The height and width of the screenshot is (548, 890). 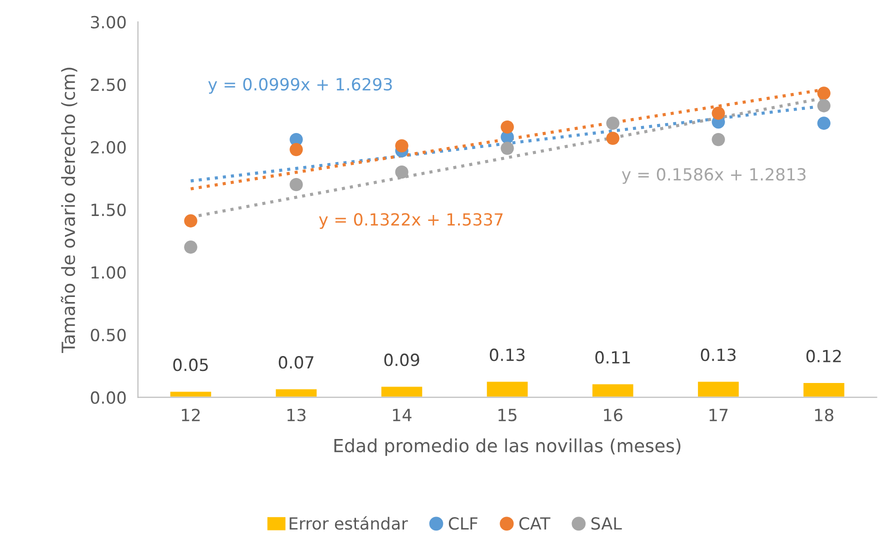 I want to click on x-tick-label: 18, so click(x=824, y=415).